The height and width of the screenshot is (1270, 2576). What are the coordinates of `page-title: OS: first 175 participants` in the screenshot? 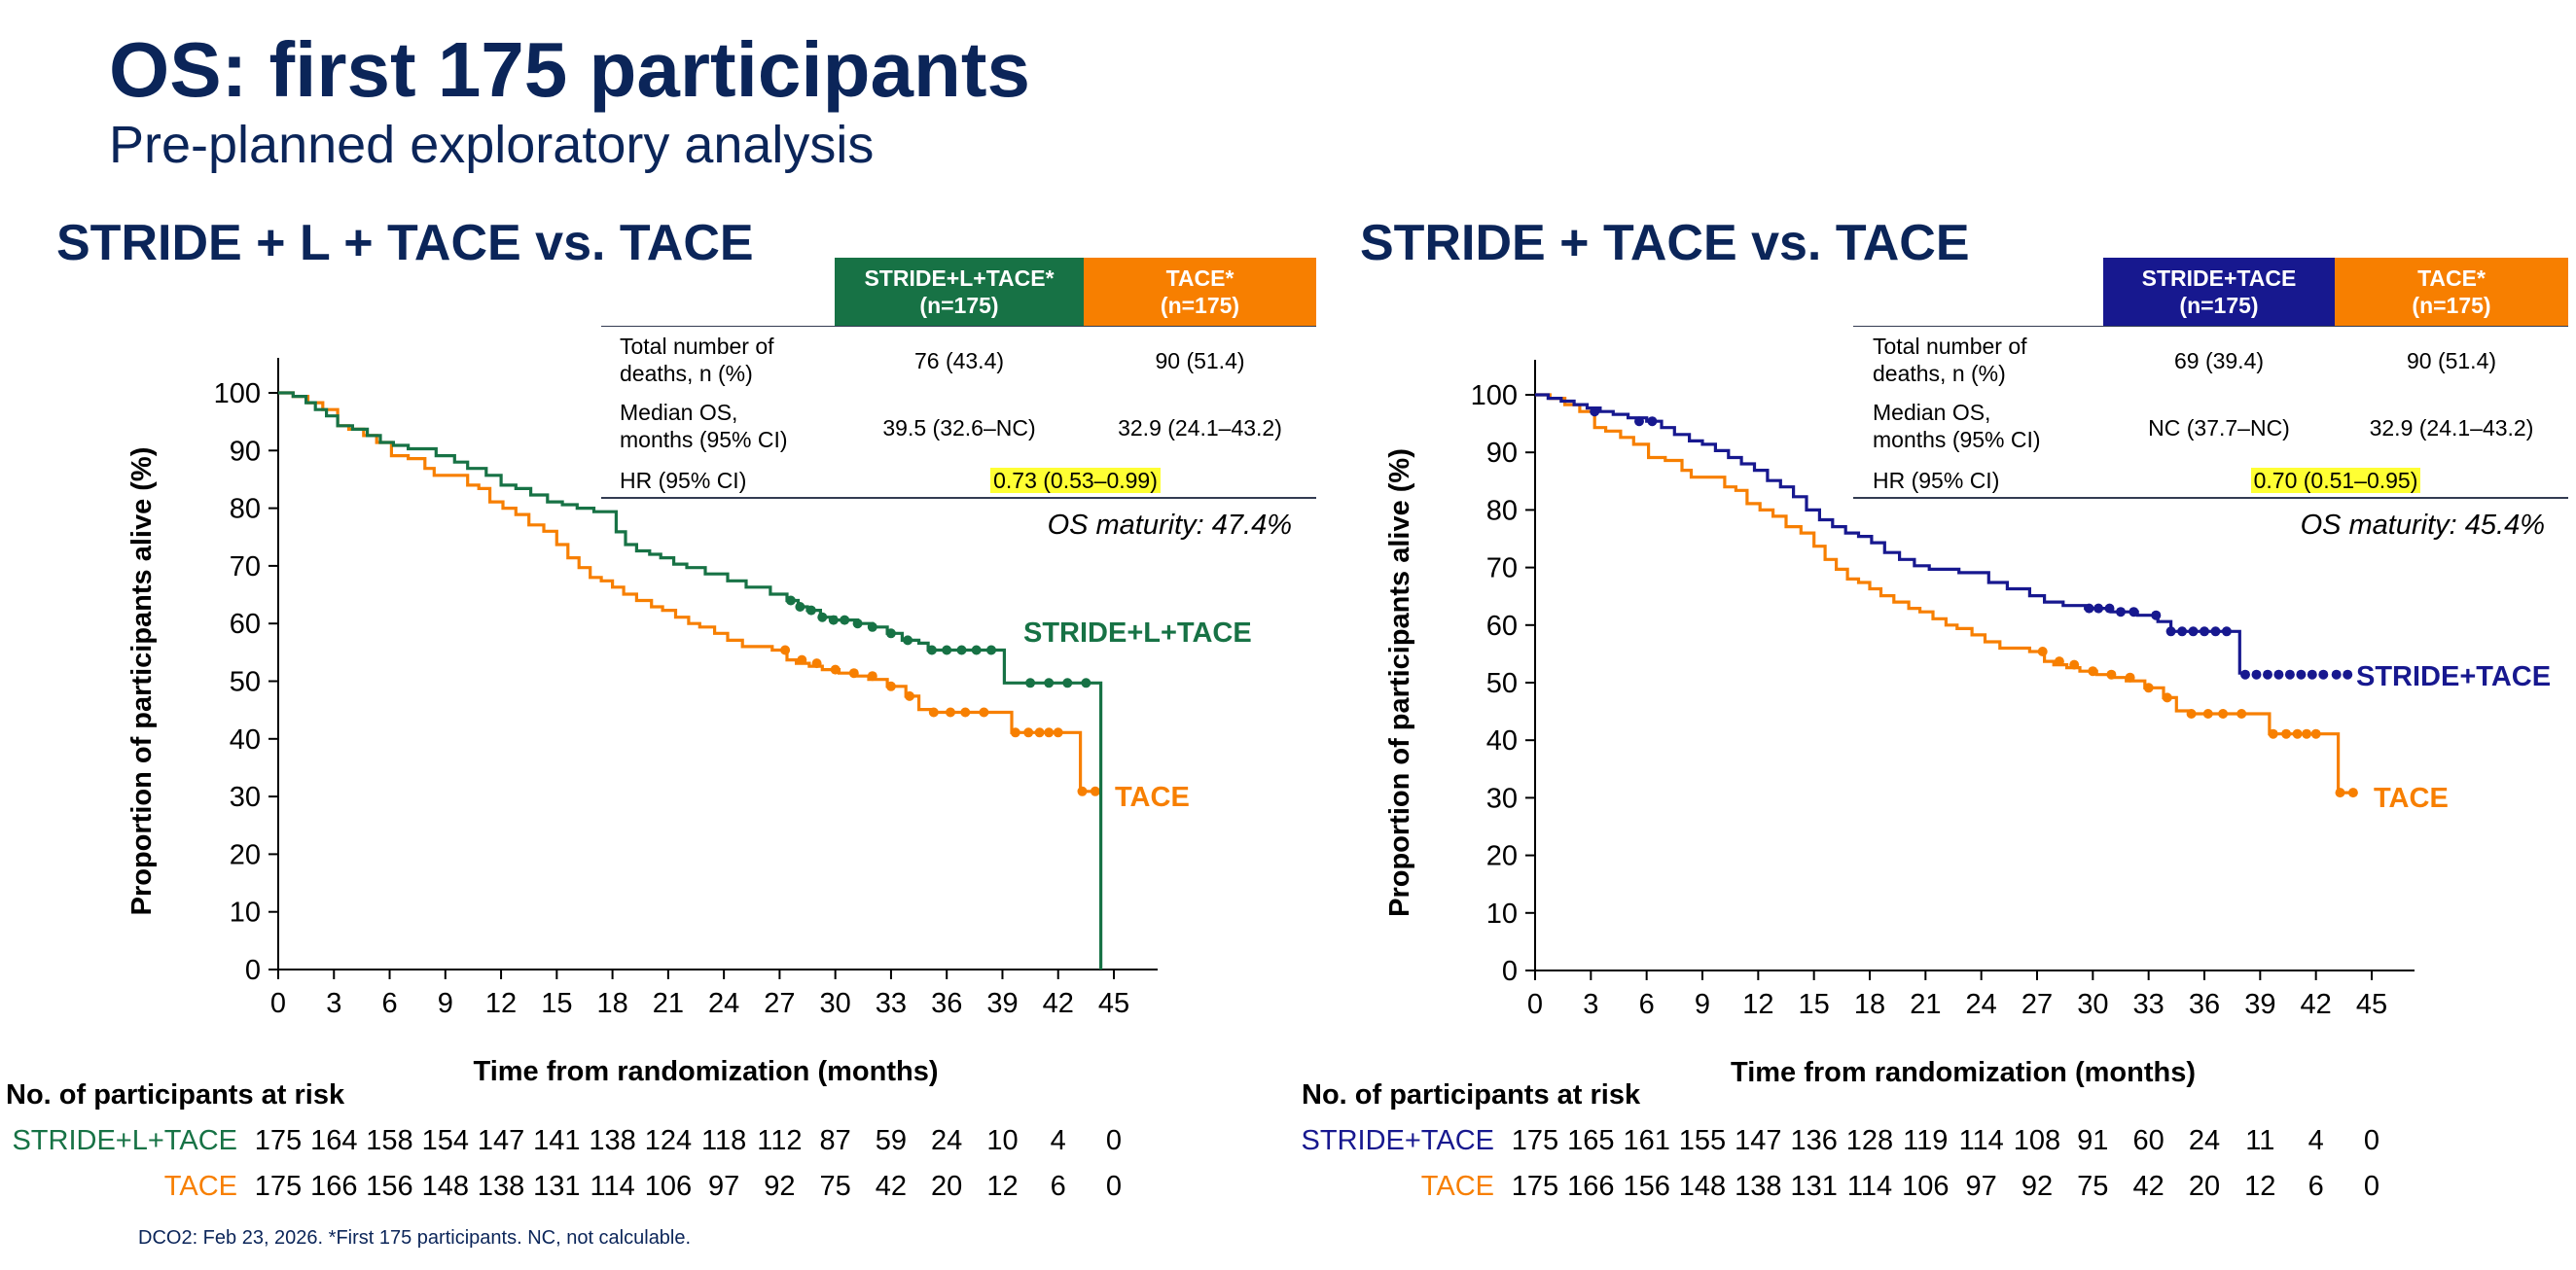 It's located at (569, 70).